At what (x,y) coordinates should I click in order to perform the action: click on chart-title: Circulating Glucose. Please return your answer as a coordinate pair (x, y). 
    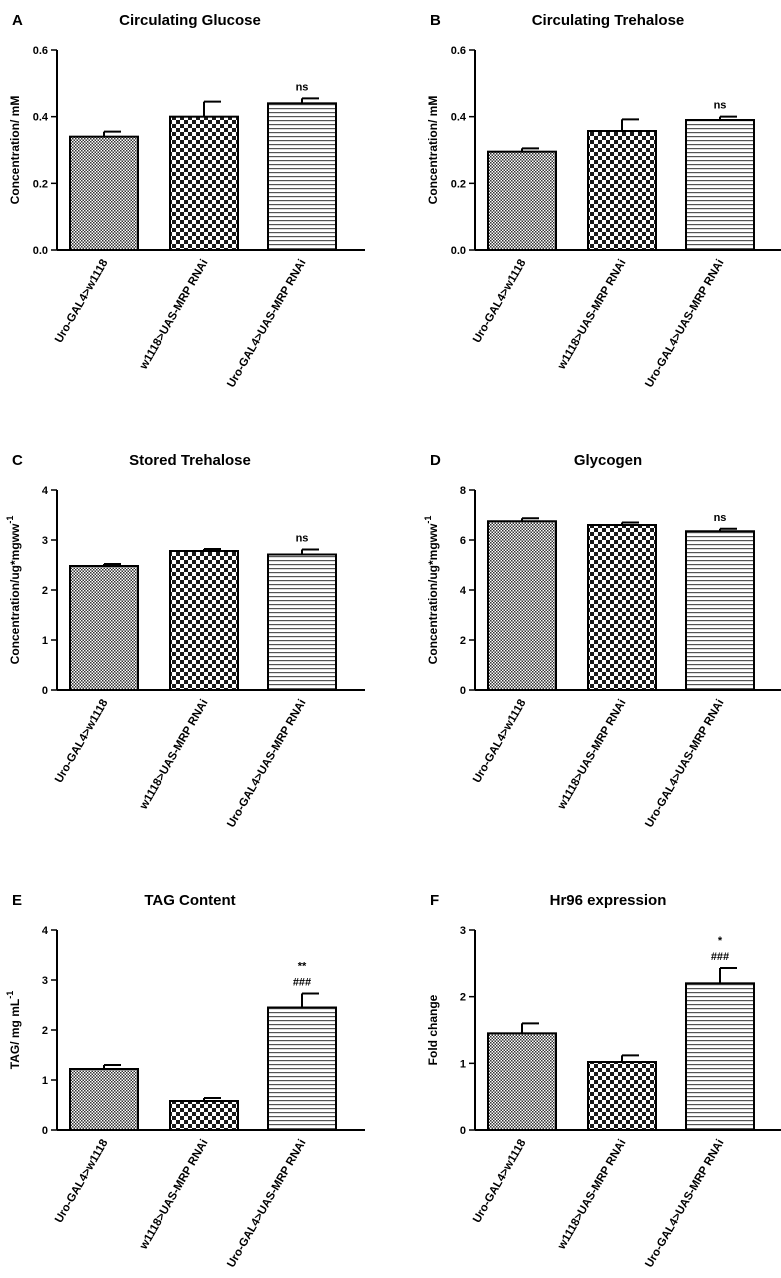
    Looking at the image, I should click on (190, 20).